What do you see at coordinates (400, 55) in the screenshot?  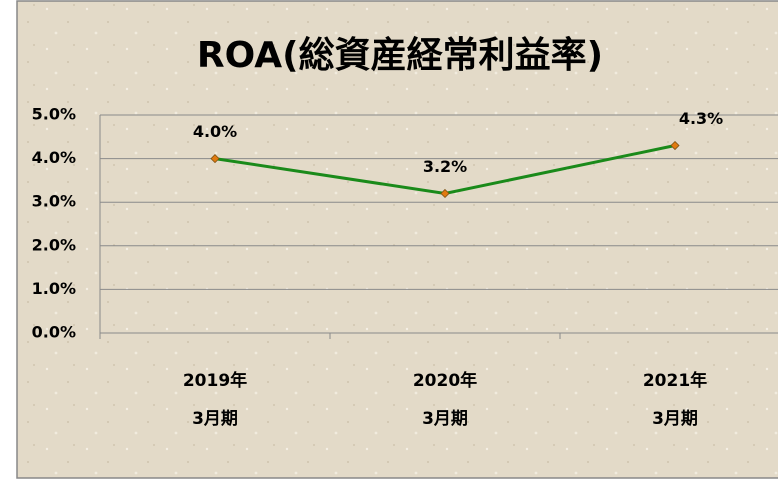 I see `chart-title: ROA(総資産経常利益率)` at bounding box center [400, 55].